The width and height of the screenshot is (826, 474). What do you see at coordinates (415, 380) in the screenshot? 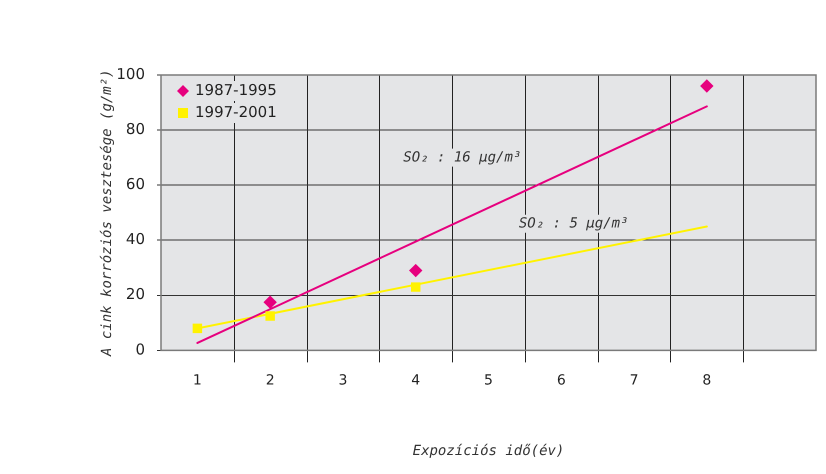
I see `x-tick-label: 4` at bounding box center [415, 380].